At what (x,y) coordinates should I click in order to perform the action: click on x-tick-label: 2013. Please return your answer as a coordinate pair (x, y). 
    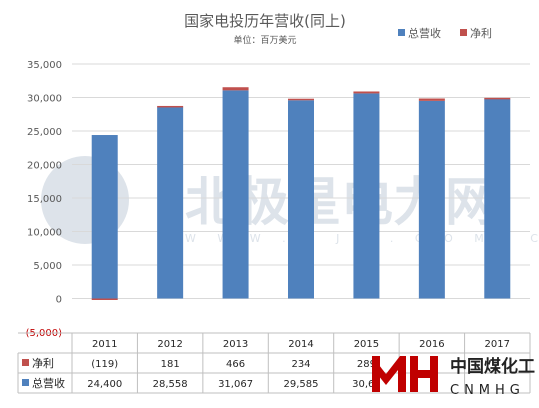
    Looking at the image, I should click on (235, 344).